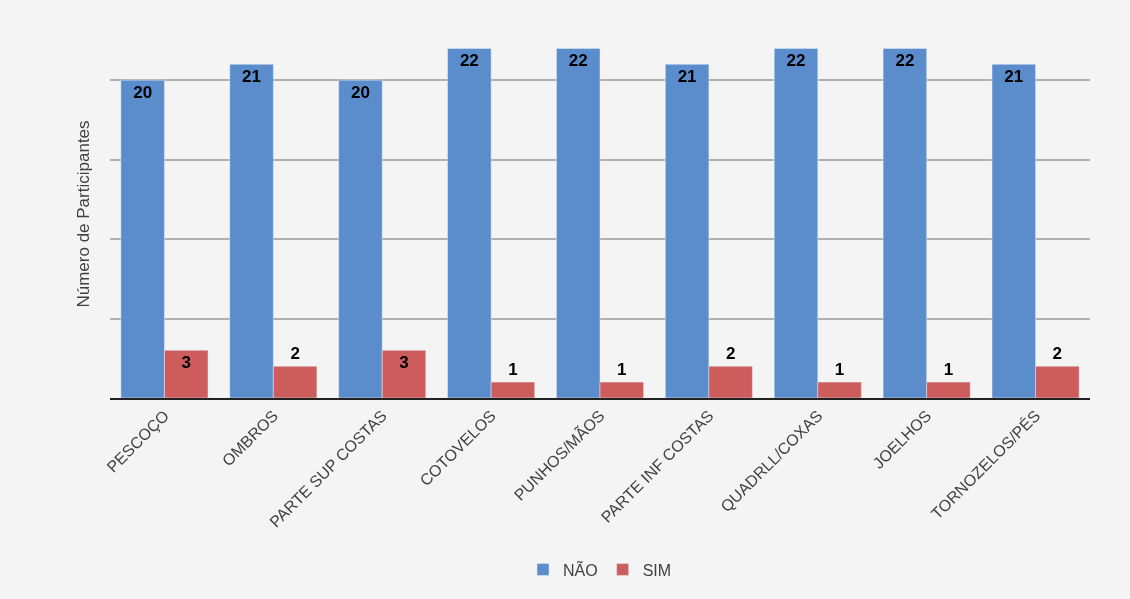 This screenshot has width=1130, height=599. I want to click on y-axis-title: Número de Participantes, so click(83, 214).